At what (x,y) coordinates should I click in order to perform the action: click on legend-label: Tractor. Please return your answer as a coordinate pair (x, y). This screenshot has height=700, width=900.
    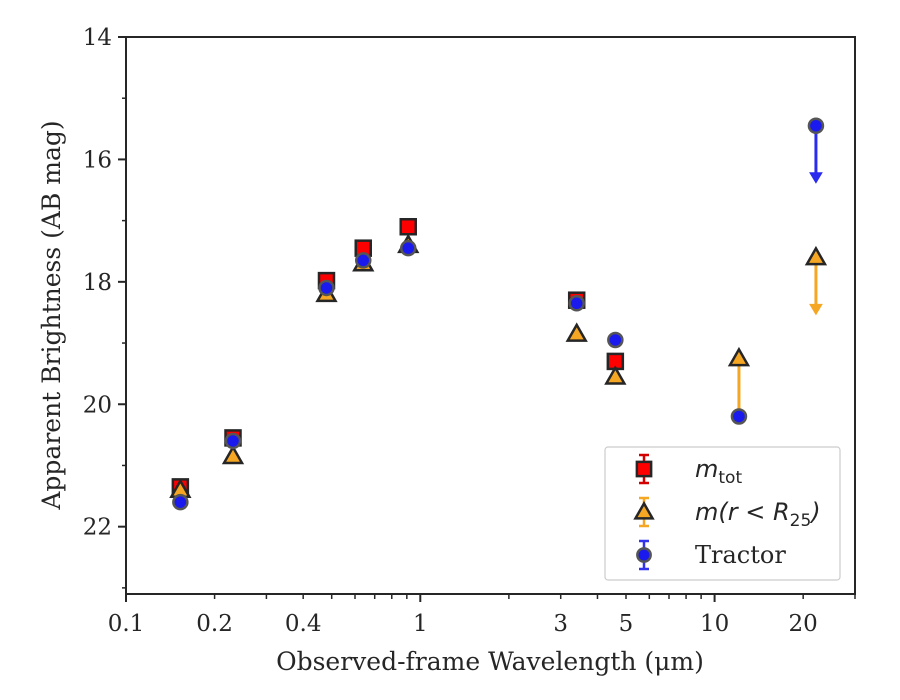
    Looking at the image, I should click on (740, 555).